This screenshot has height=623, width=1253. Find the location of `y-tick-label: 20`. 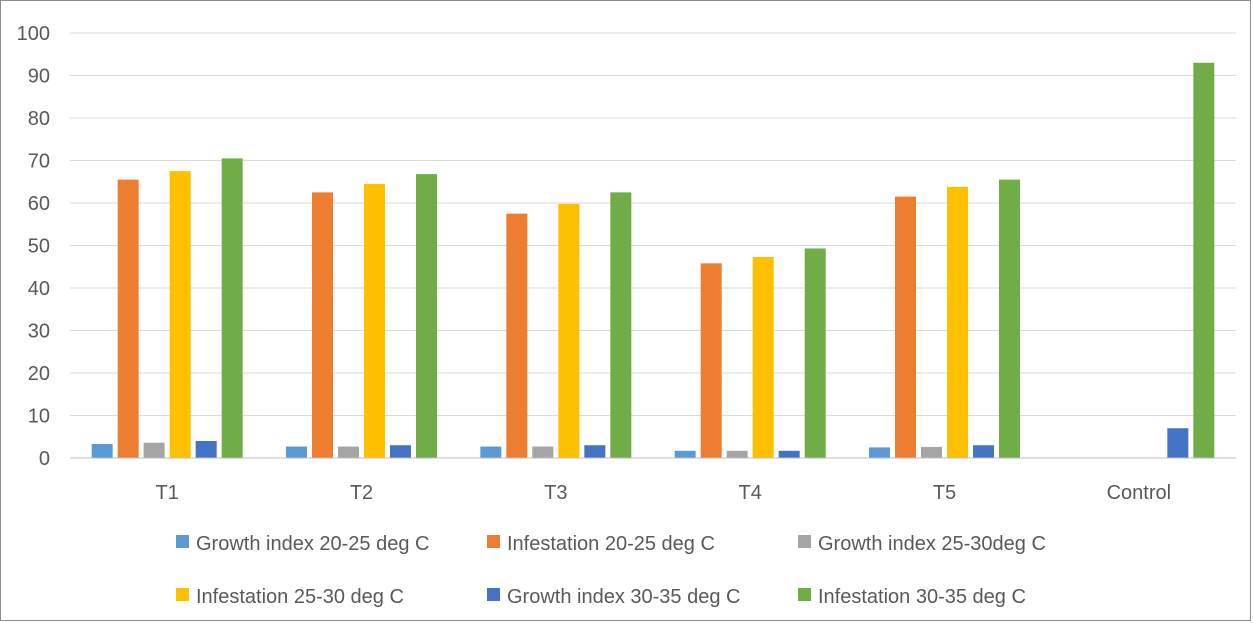

y-tick-label: 20 is located at coordinates (39, 374).